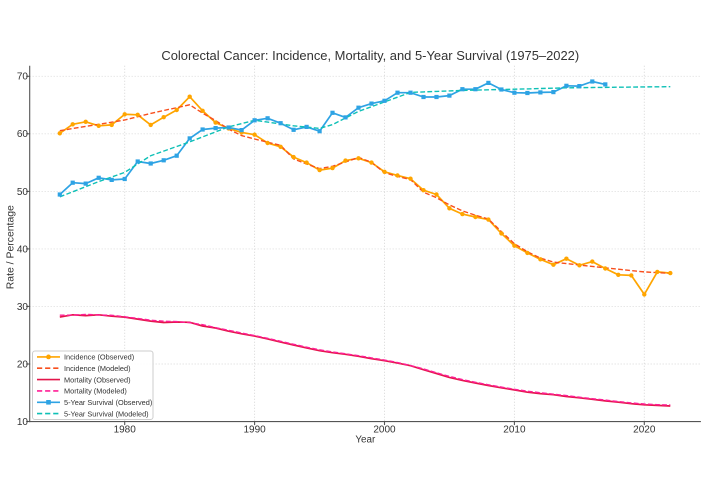 The image size is (706, 497). I want to click on svg-text: 5-Year Survival (Observed), so click(108, 402).